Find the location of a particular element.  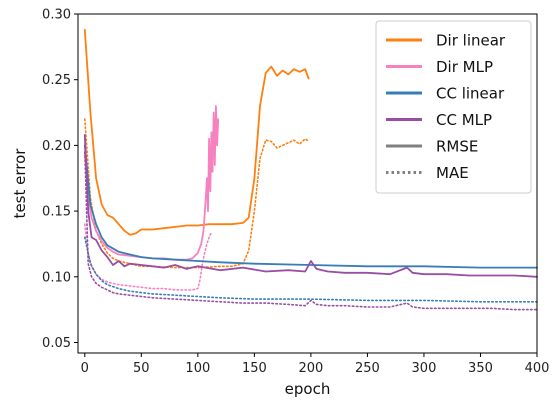

legend-box is located at coordinates (453, 107).